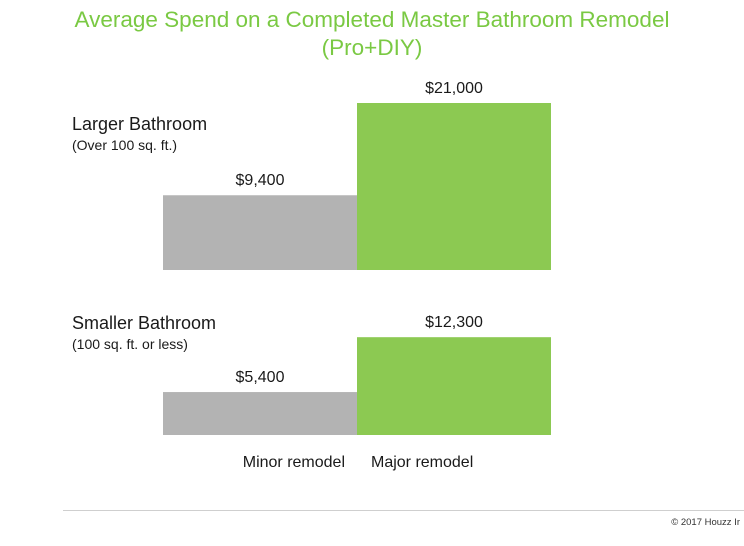 This screenshot has width=744, height=546. What do you see at coordinates (403, 510) in the screenshot?
I see `footer-divider` at bounding box center [403, 510].